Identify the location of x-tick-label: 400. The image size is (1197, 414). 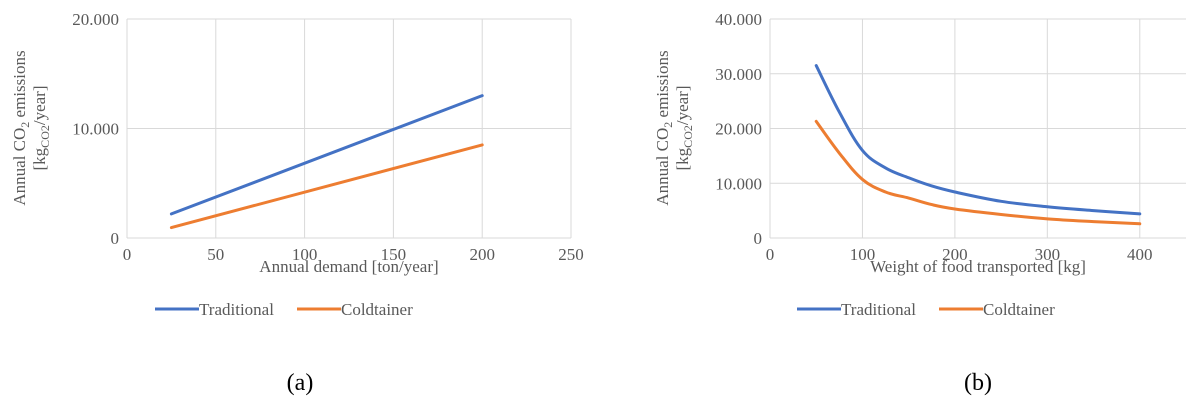
(1140, 254).